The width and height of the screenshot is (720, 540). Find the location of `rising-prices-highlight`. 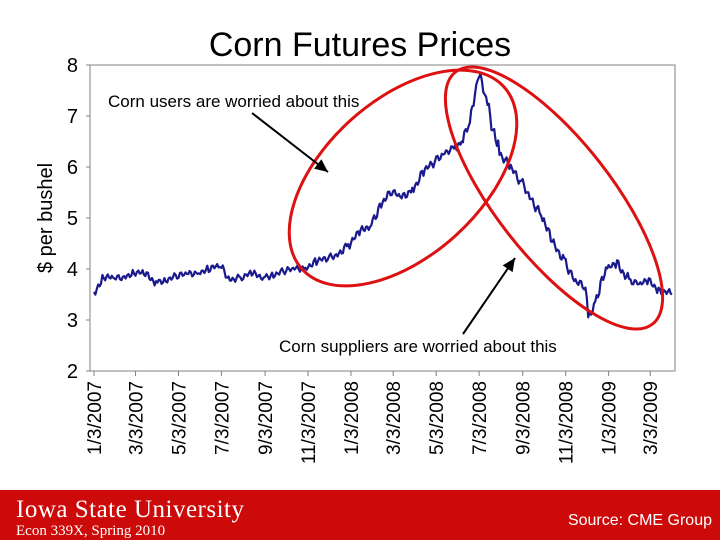

rising-prices-highlight is located at coordinates (403, 178).